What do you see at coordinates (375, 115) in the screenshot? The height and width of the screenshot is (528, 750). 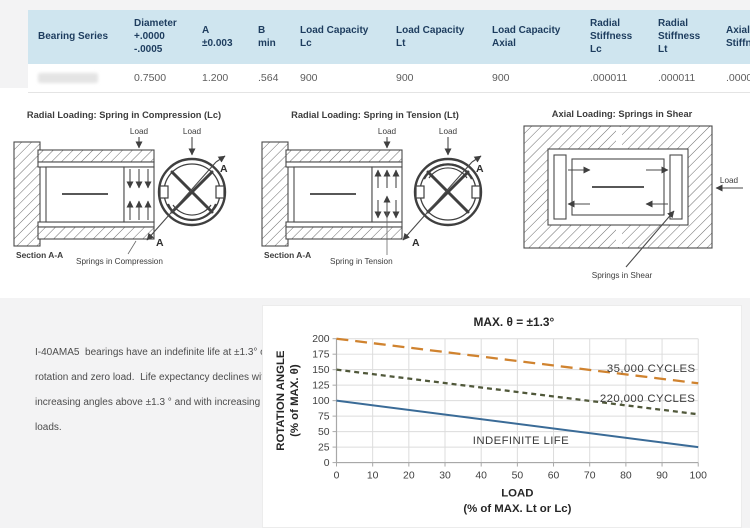 I see `diagram2-title: Radial Loading: Spring in Tension (Lt)` at bounding box center [375, 115].